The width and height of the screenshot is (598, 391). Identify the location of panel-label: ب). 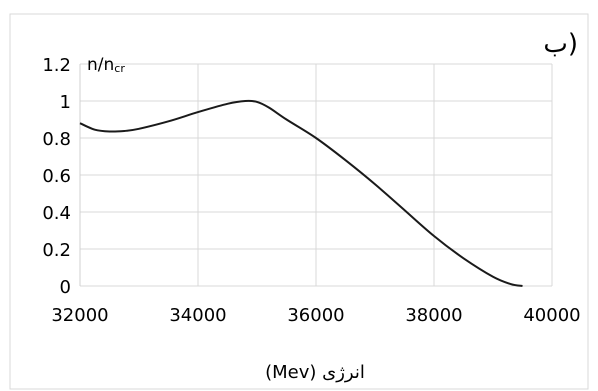
(560, 44).